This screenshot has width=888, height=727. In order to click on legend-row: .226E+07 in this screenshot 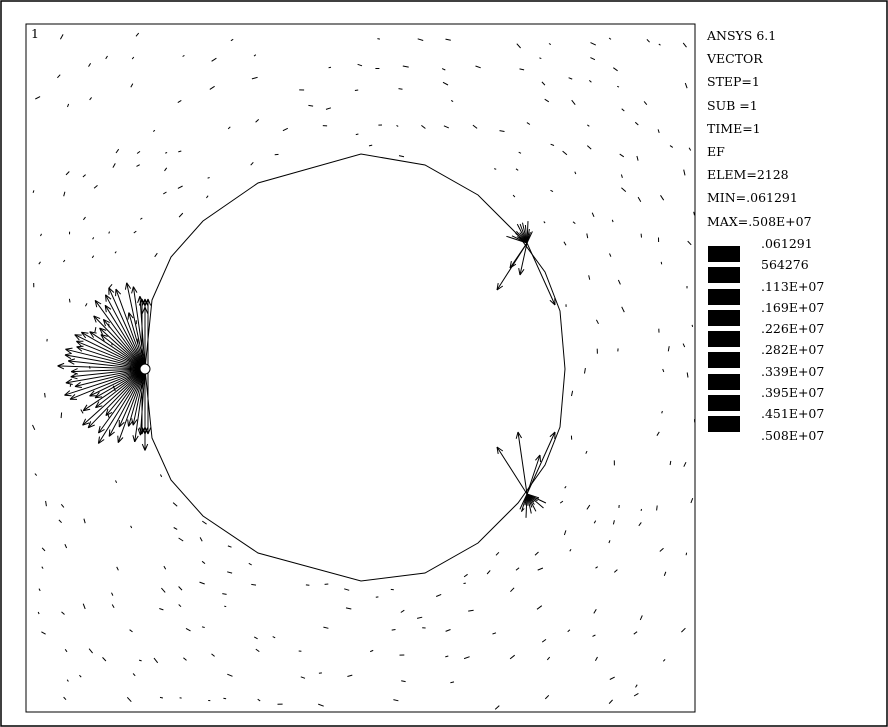, I will do `click(795, 333)`.